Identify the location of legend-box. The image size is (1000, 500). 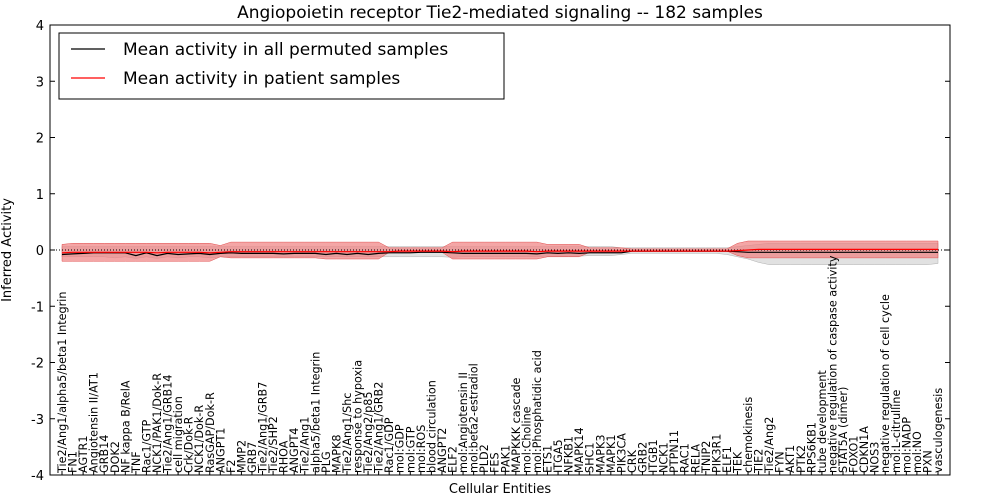
(281, 66).